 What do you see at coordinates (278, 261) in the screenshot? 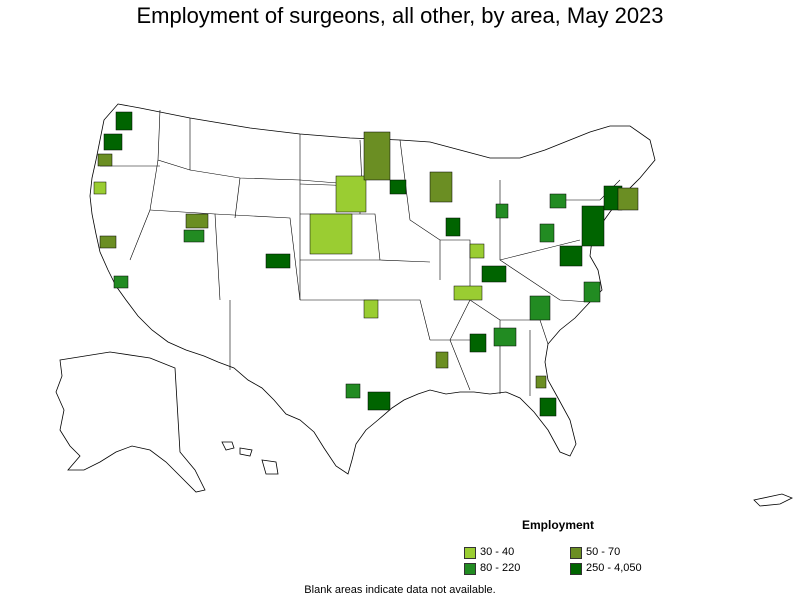
I see `region-denver` at bounding box center [278, 261].